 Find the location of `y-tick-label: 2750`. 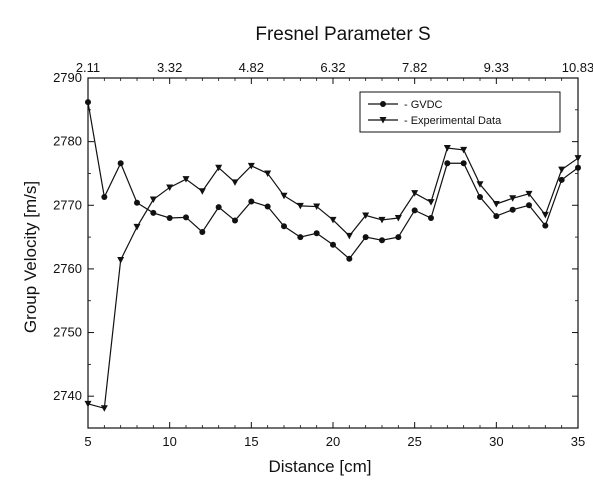

y-tick-label: 2750 is located at coordinates (67, 332).